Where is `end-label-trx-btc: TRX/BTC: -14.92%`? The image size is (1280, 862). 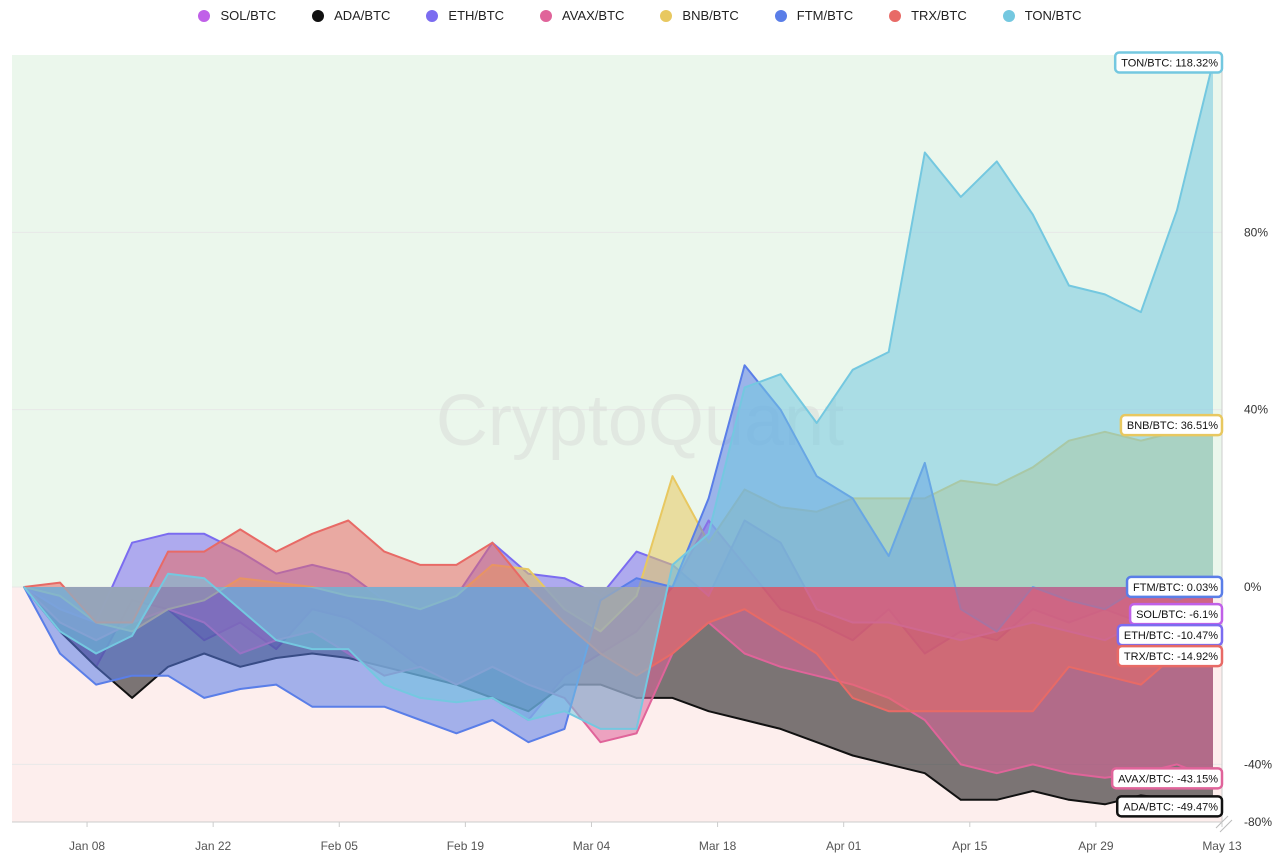 end-label-trx-btc: TRX/BTC: -14.92% is located at coordinates (1170, 656).